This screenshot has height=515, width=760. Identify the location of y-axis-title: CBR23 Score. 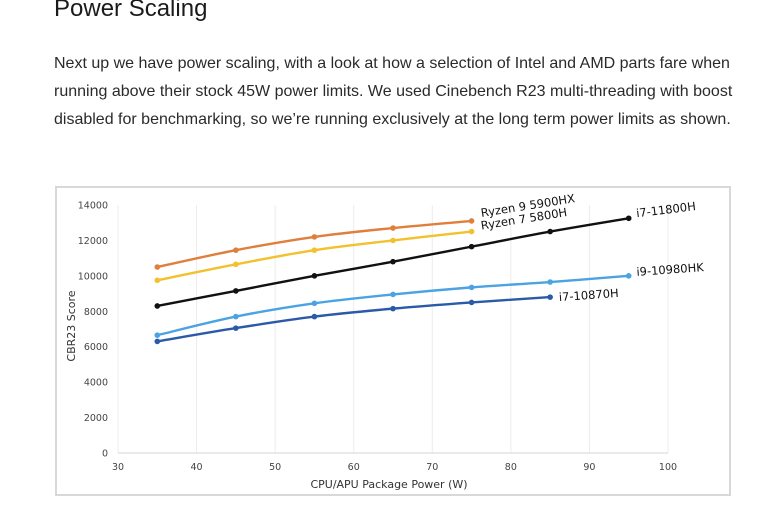
(71, 325).